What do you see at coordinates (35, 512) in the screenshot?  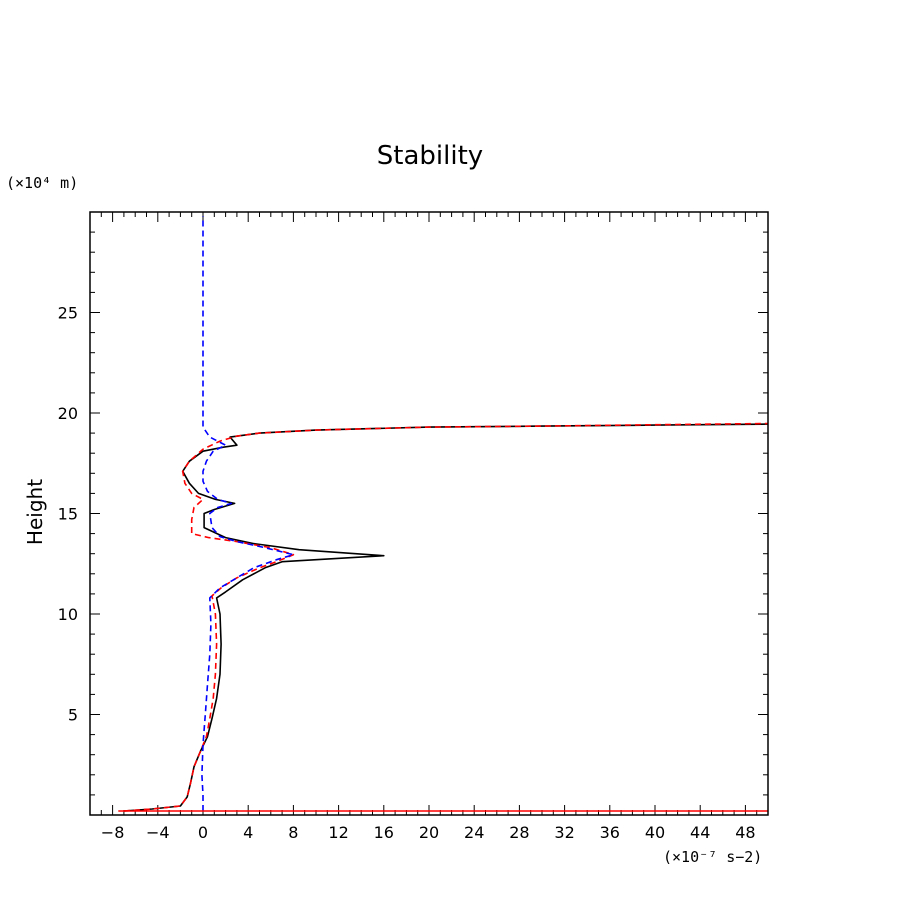 I see `y-axis-label: Height` at bounding box center [35, 512].